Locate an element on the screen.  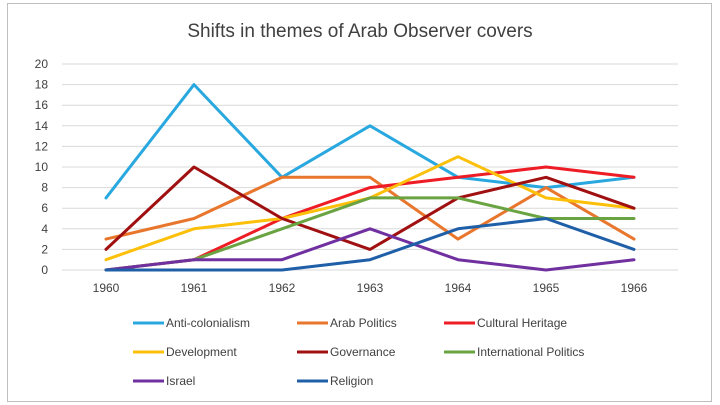
x-tick-label: 1962 is located at coordinates (282, 288).